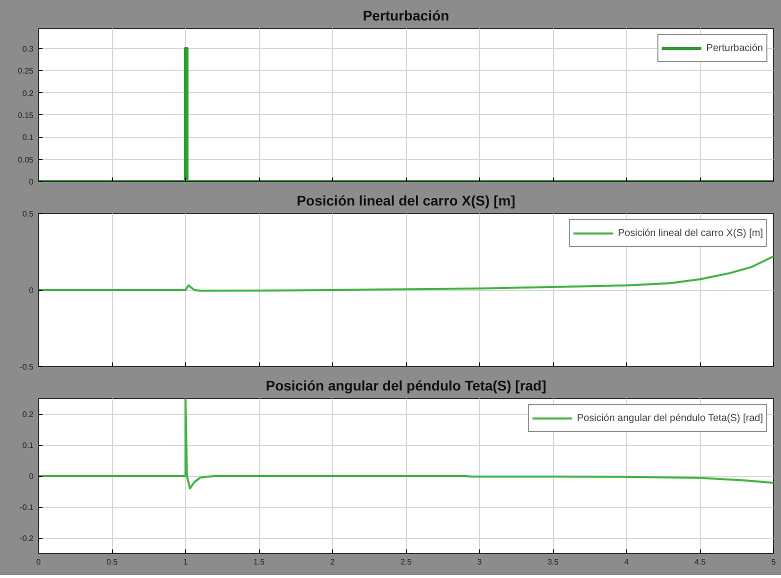 The width and height of the screenshot is (781, 578). What do you see at coordinates (406, 386) in the screenshot?
I see `chart-title: Posición angular del péndulo Teta(S) [rad]` at bounding box center [406, 386].